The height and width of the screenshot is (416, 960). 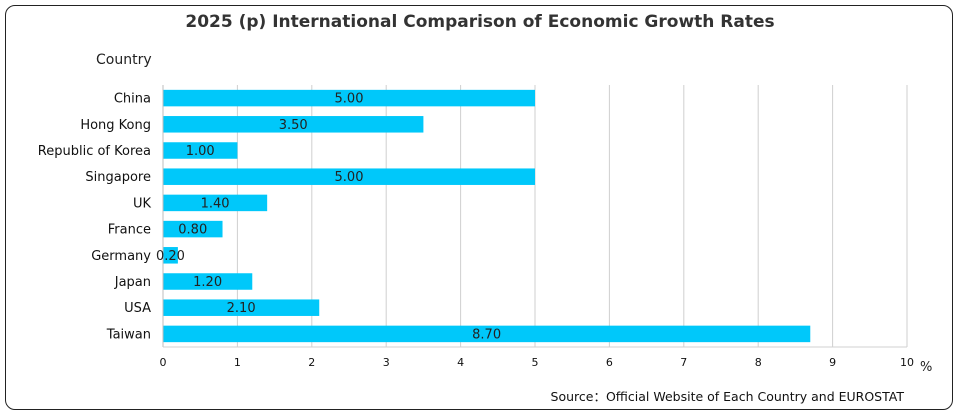 I want to click on data-label: 0.20, so click(x=170, y=256).